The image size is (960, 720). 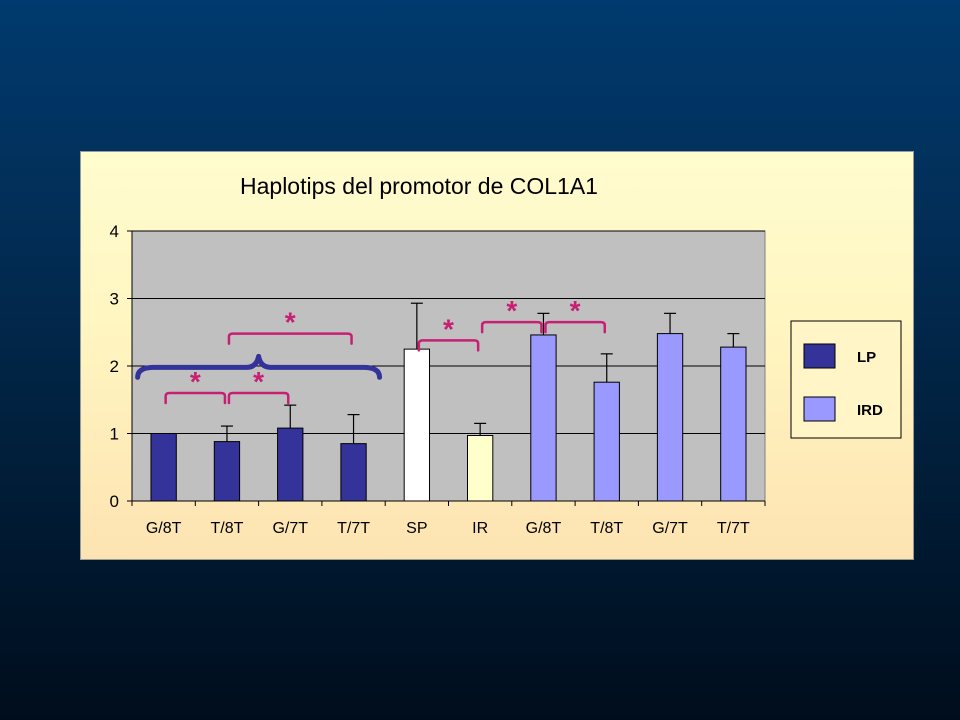 What do you see at coordinates (870, 410) in the screenshot?
I see `legend-label: IRD` at bounding box center [870, 410].